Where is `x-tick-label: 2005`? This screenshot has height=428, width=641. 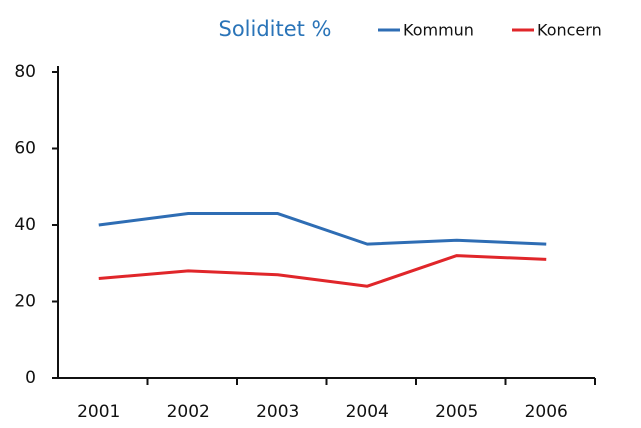 x-tick-label: 2005 is located at coordinates (456, 412).